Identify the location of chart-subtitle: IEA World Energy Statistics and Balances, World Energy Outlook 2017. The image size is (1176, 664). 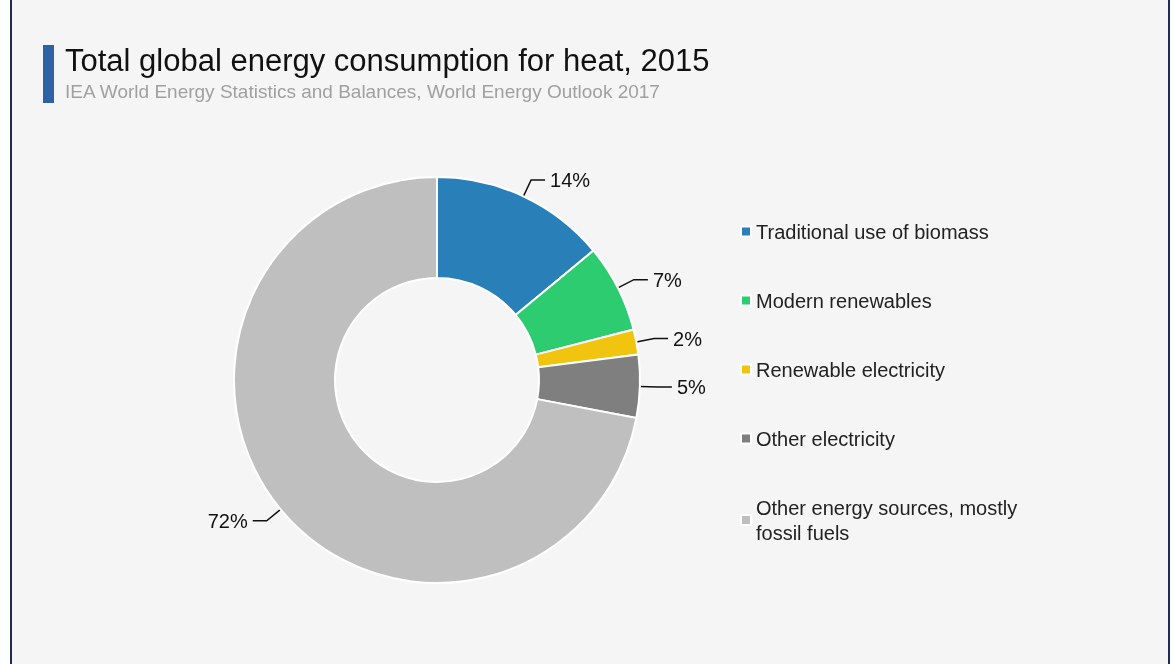
(362, 91).